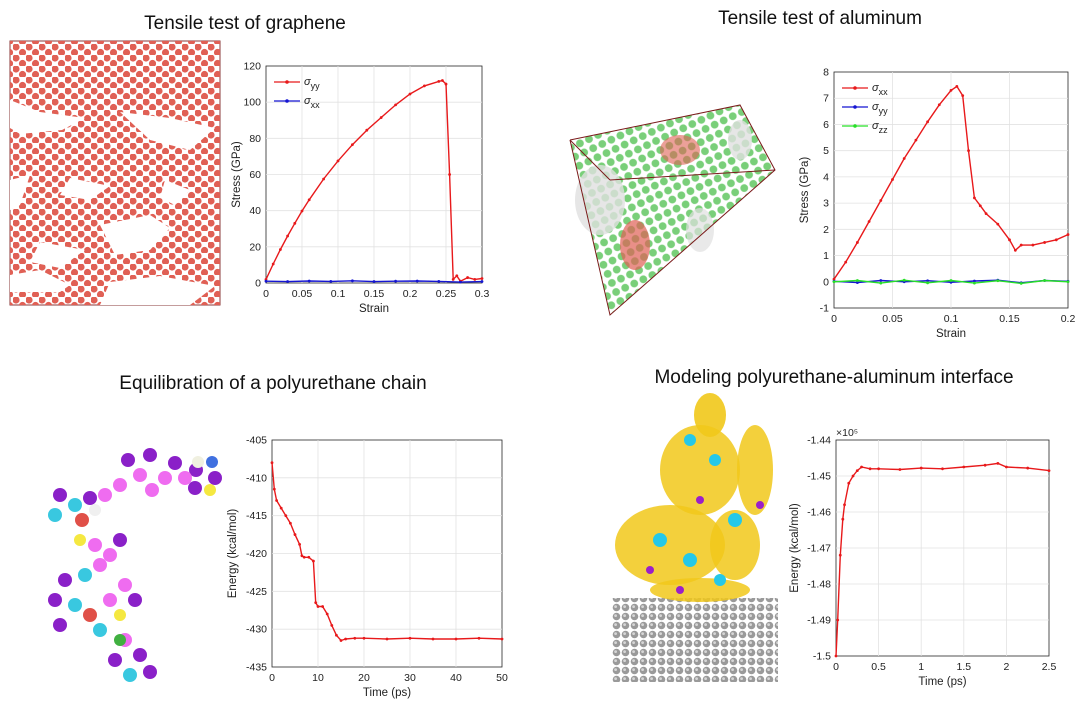  What do you see at coordinates (374, 309) in the screenshot?
I see `graphene-x-axis-label: Strain` at bounding box center [374, 309].